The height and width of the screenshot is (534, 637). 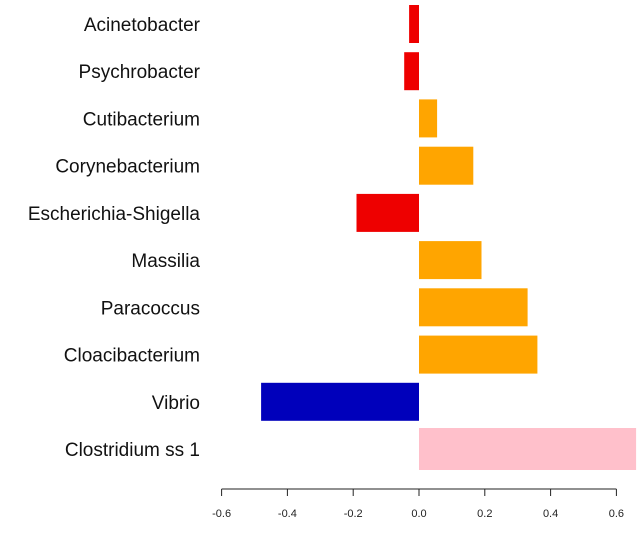 What do you see at coordinates (140, 72) in the screenshot?
I see `category-label: Psychrobacter` at bounding box center [140, 72].